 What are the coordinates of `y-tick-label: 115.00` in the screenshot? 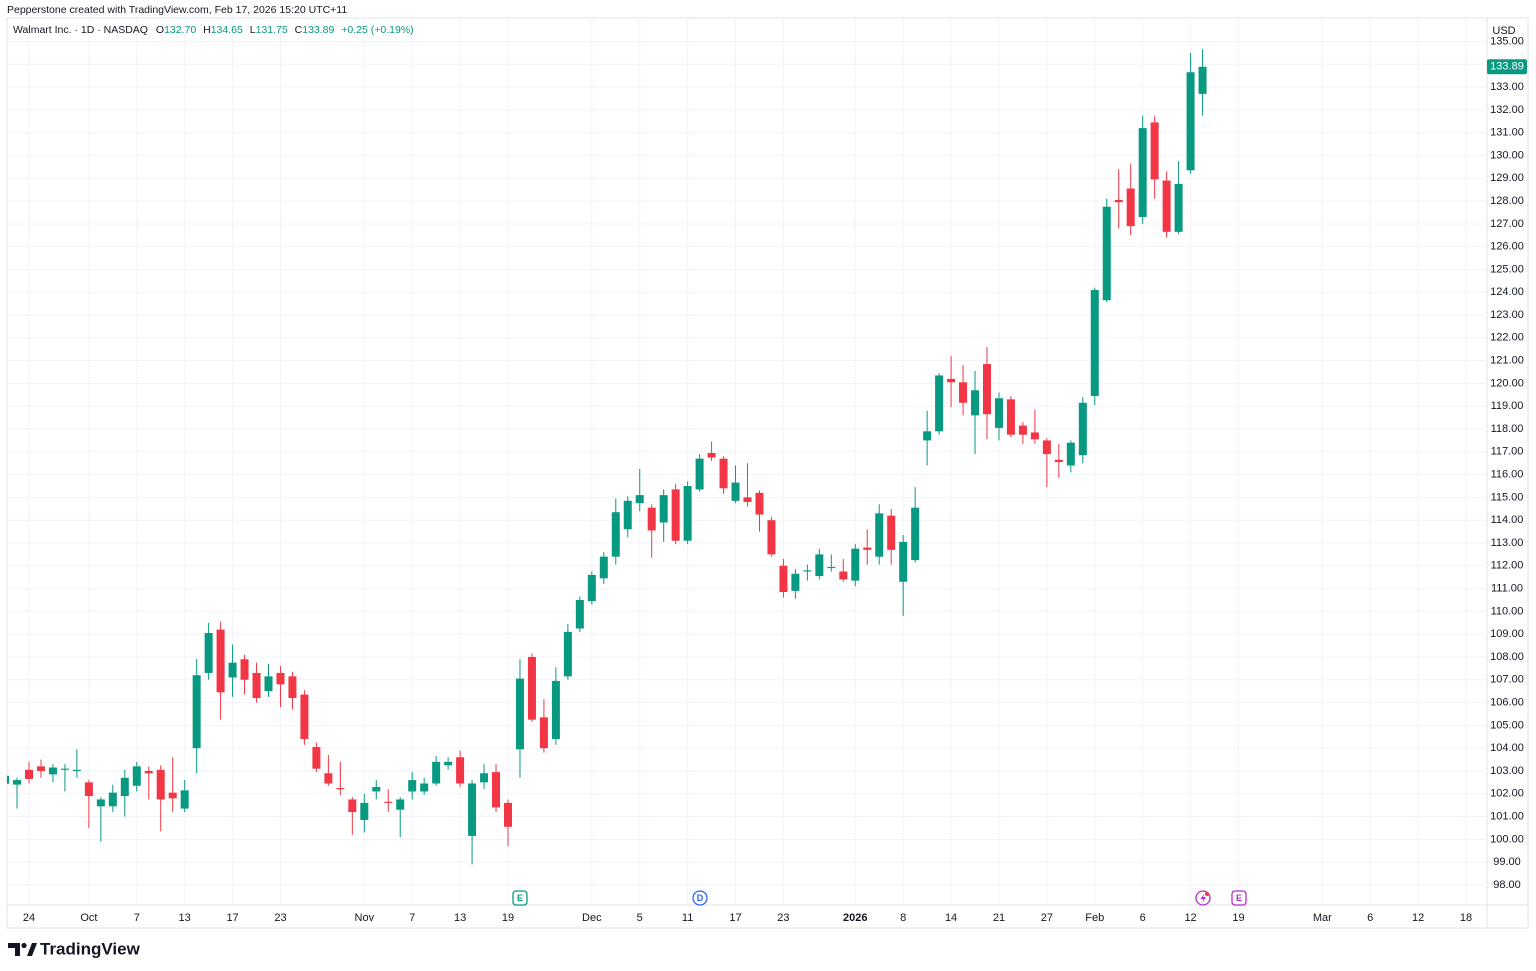 It's located at (1507, 497).